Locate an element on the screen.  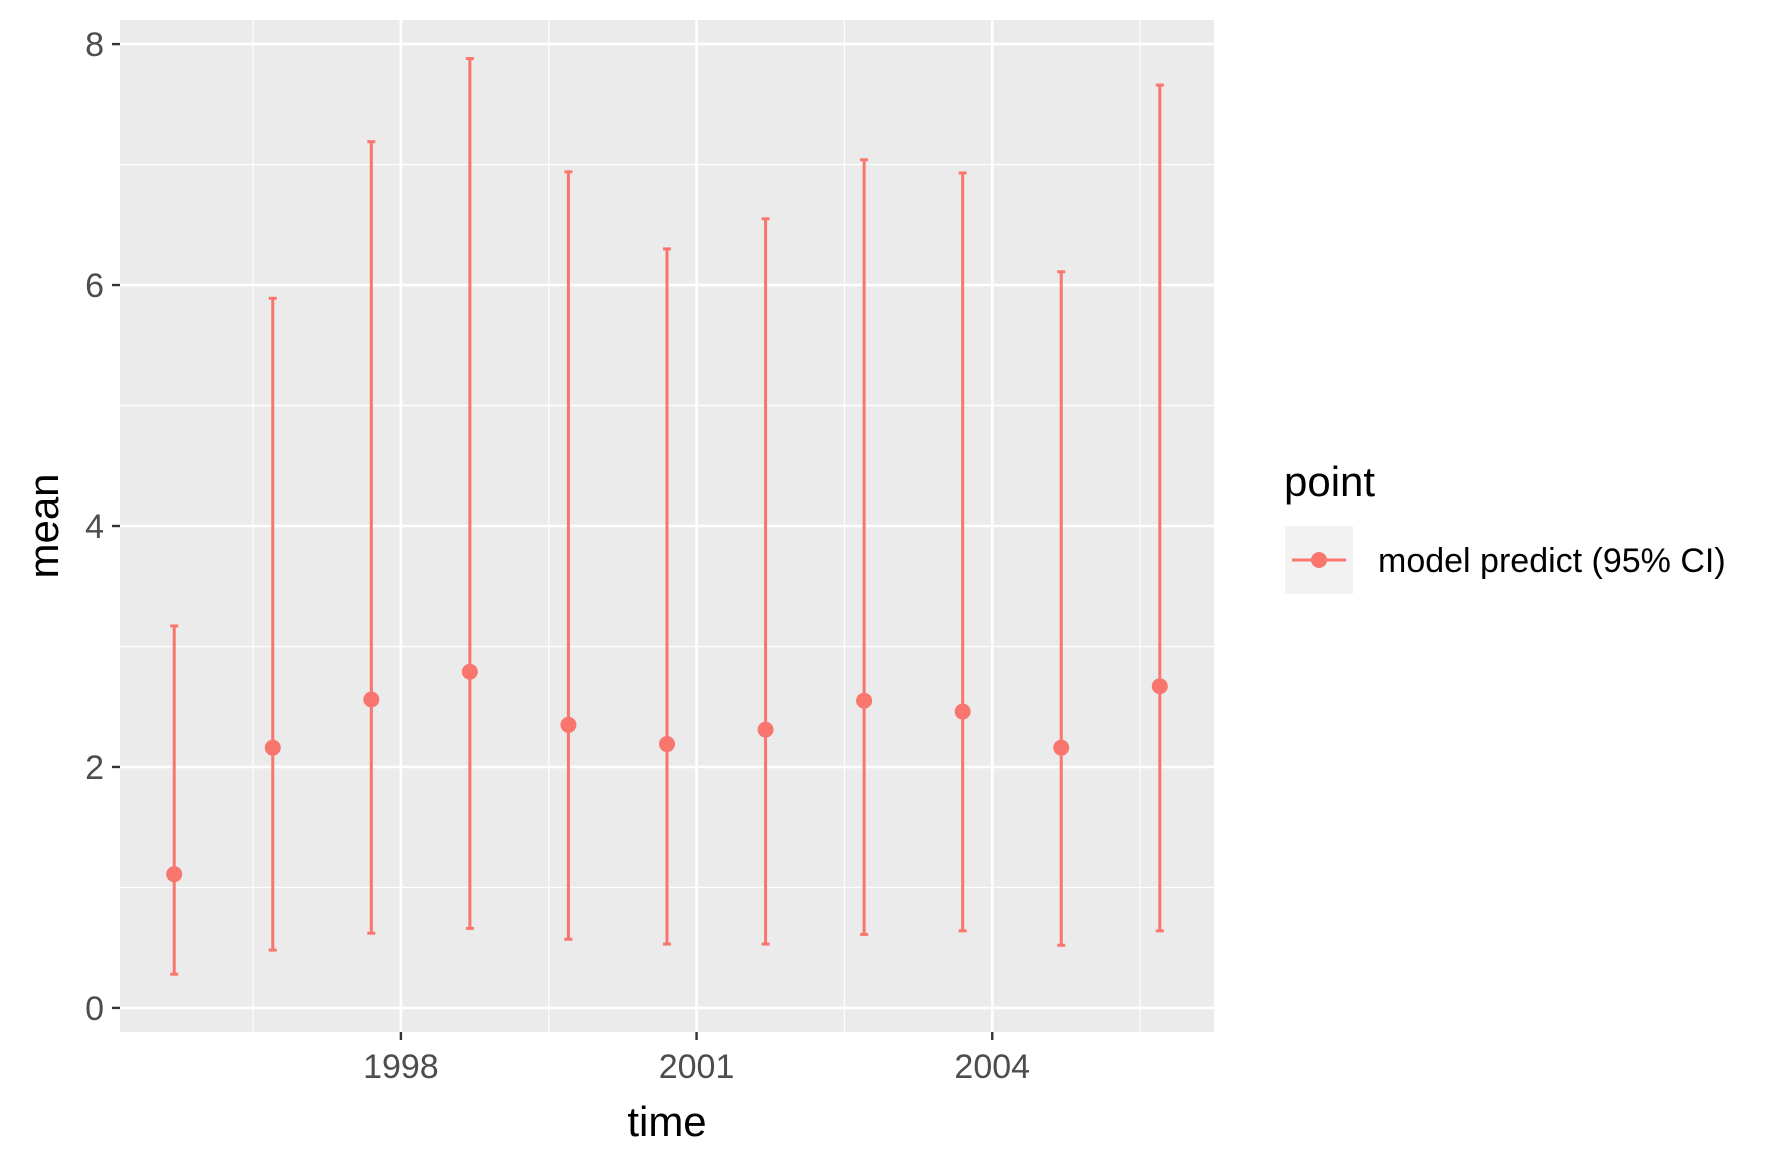
y-tick-label: 4 is located at coordinates (94, 527).